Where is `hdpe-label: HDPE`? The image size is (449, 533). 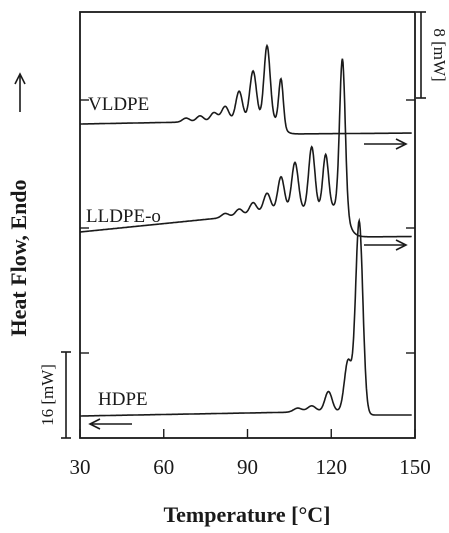
hdpe-label: HDPE is located at coordinates (123, 399).